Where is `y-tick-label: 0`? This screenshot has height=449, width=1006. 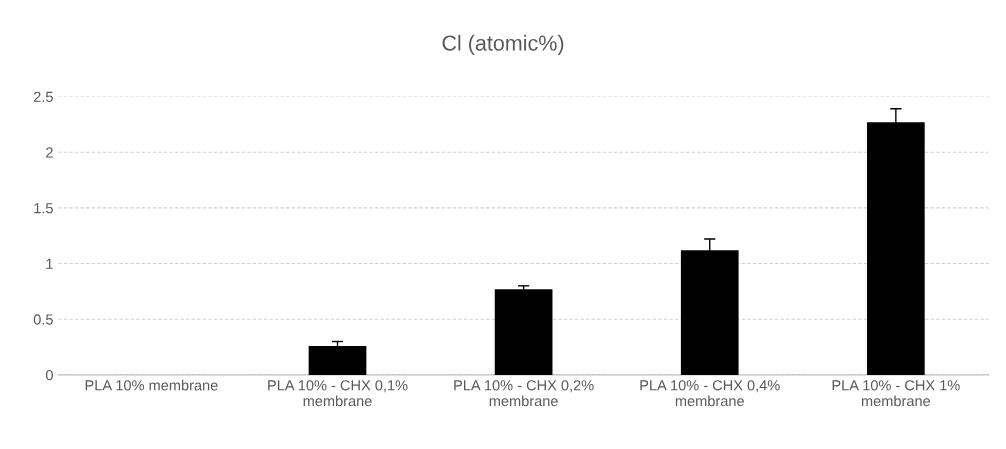 y-tick-label: 0 is located at coordinates (49, 375).